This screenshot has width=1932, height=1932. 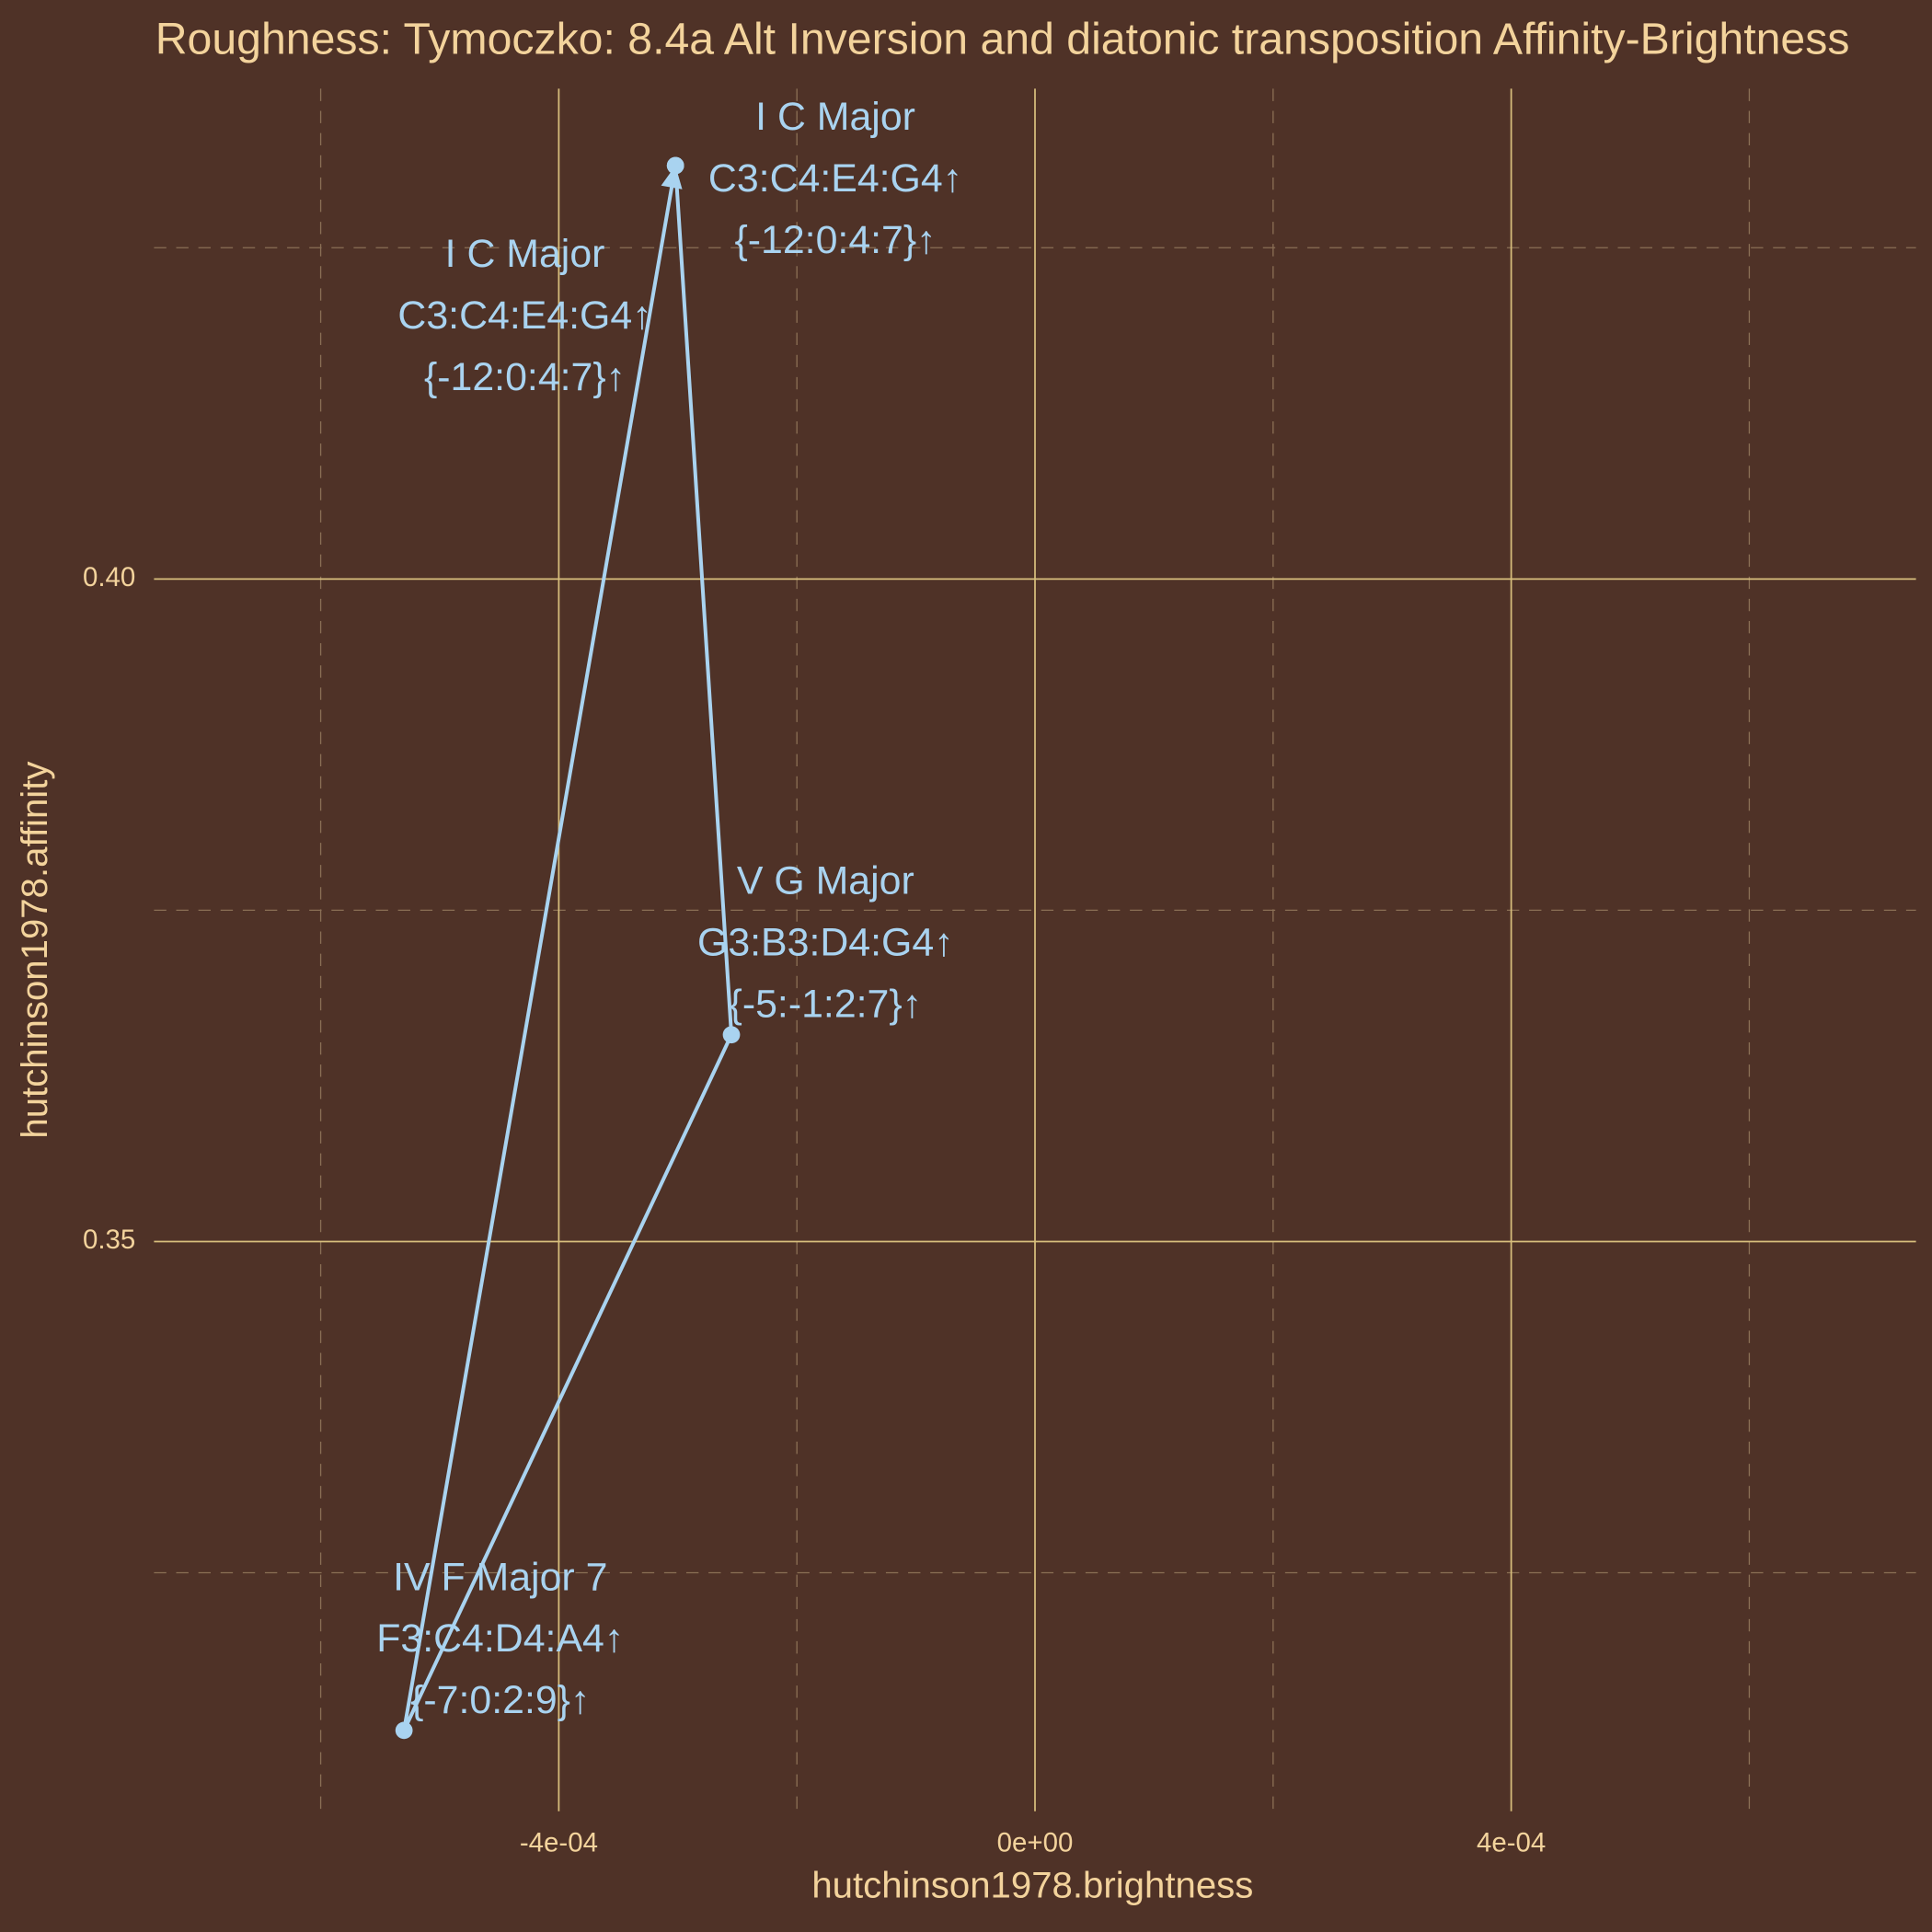 What do you see at coordinates (109, 1240) in the screenshot?
I see `y-tick-label: 0.35` at bounding box center [109, 1240].